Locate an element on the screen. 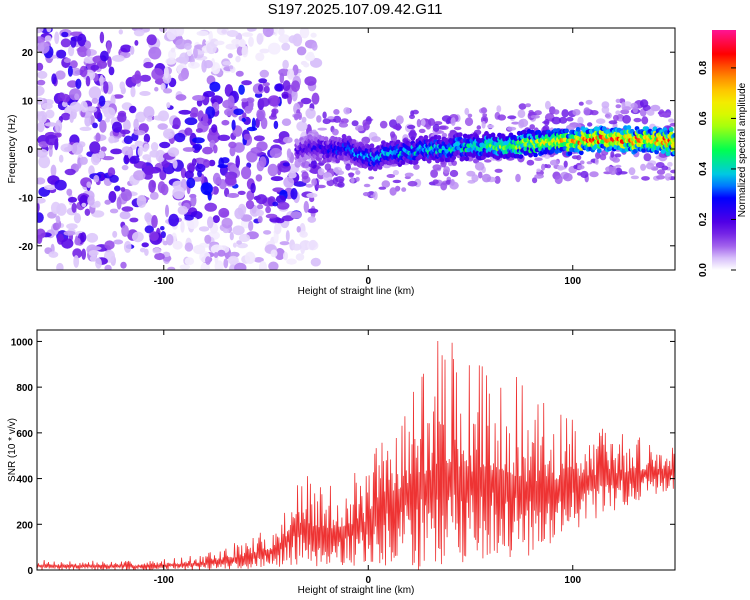 This screenshot has height=600, width=750. x-tick-label: 100 is located at coordinates (572, 281).